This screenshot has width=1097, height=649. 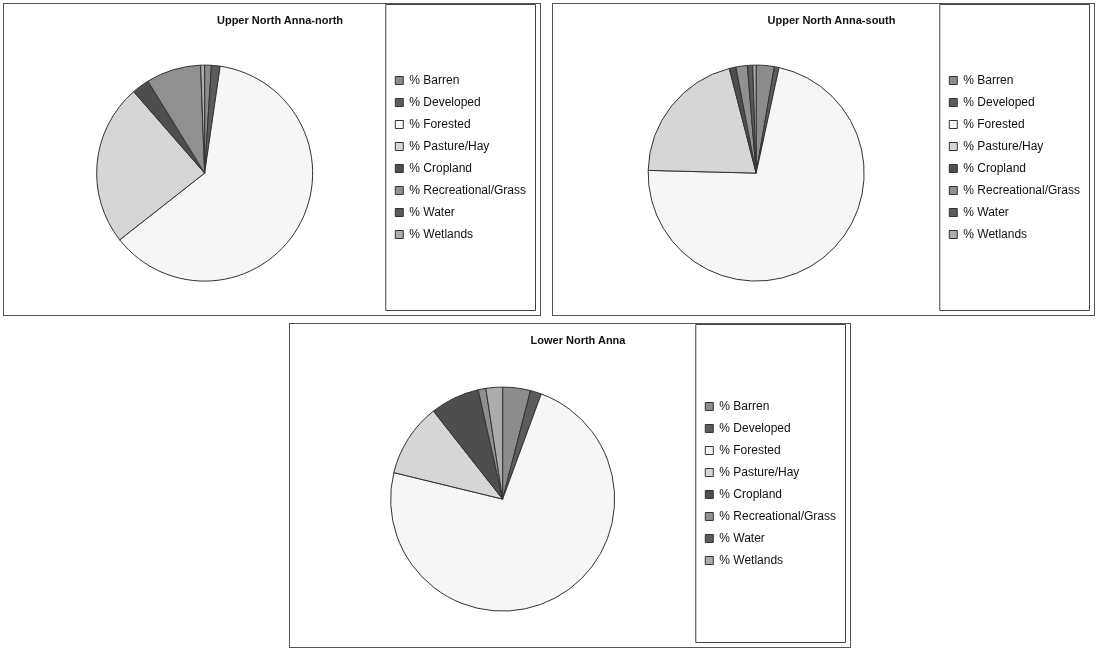 I want to click on text: Upper North Anna-south, so click(x=831, y=19).